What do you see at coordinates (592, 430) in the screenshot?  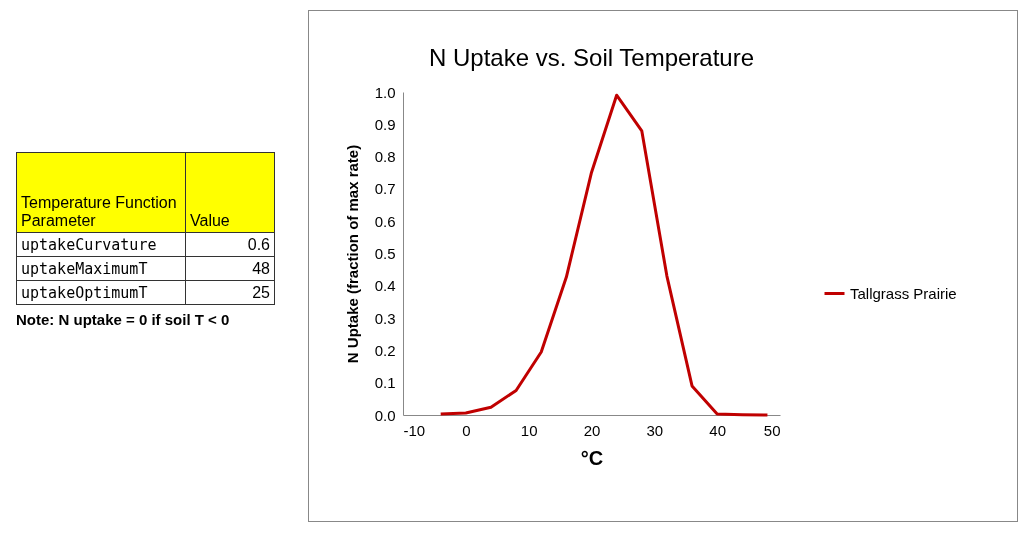 I see `x-tick-label: 20` at bounding box center [592, 430].